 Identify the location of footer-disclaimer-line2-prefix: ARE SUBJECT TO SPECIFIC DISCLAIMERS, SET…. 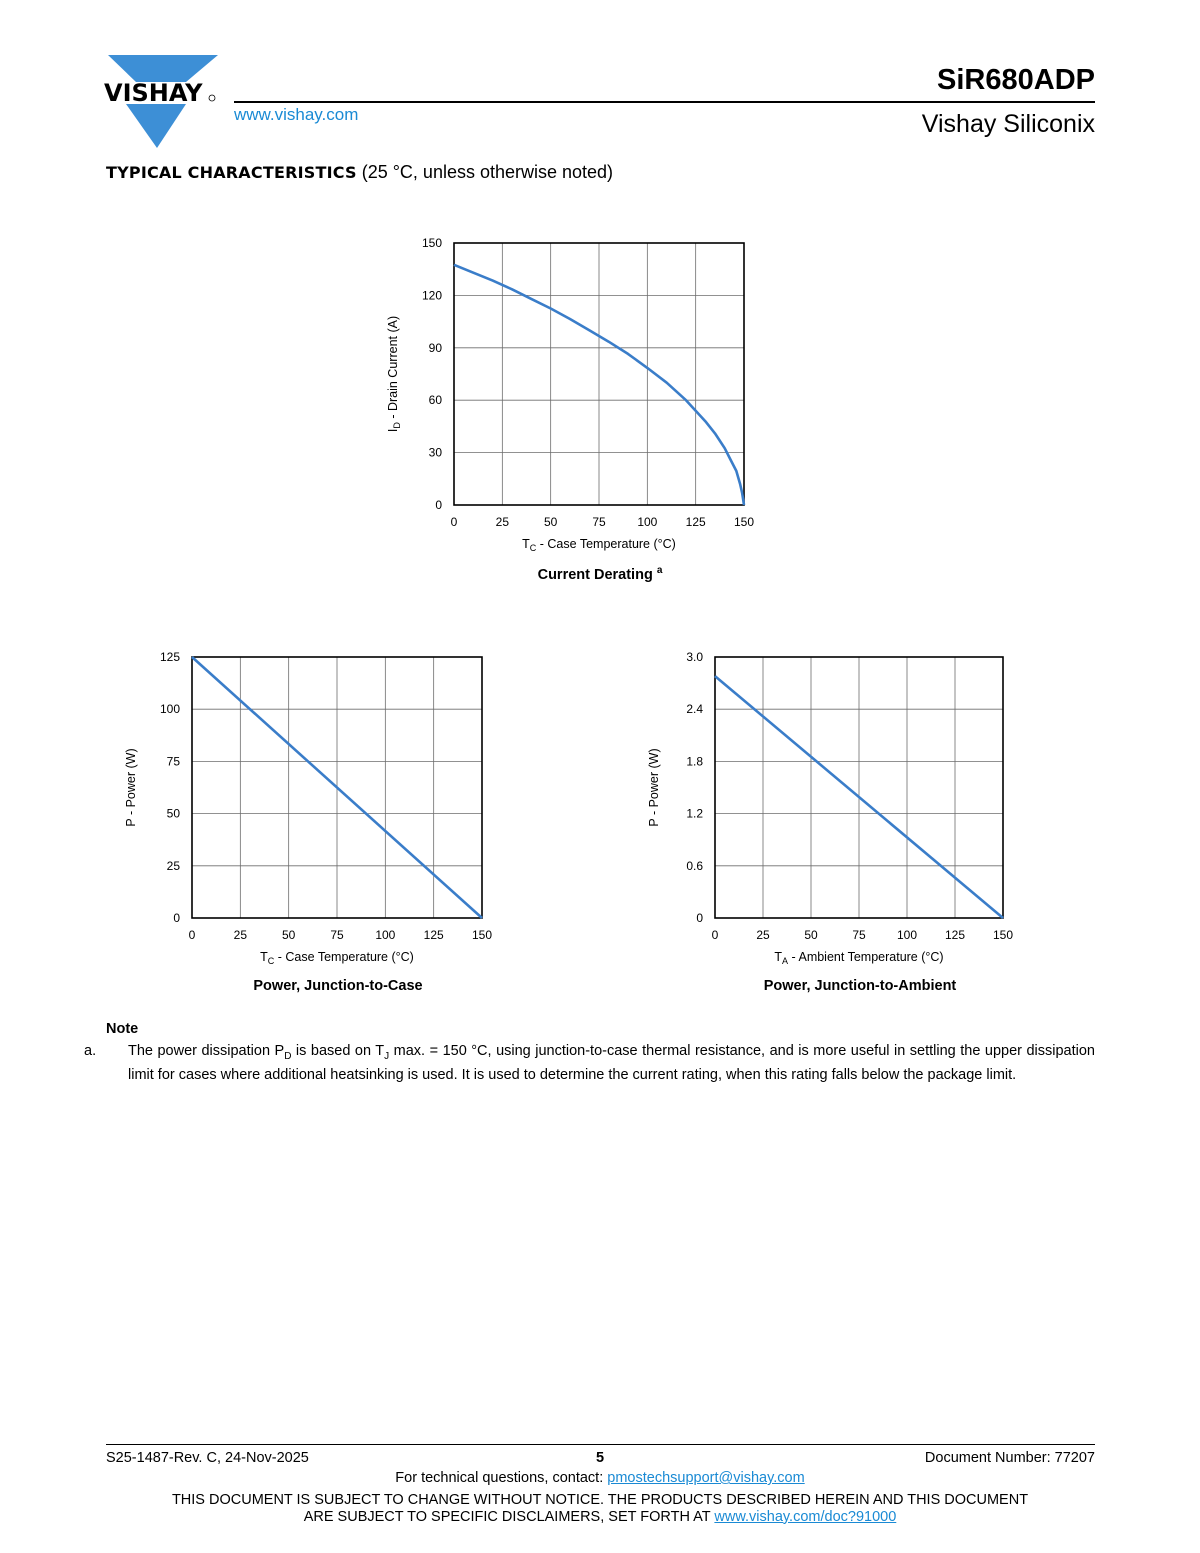
(509, 1516).